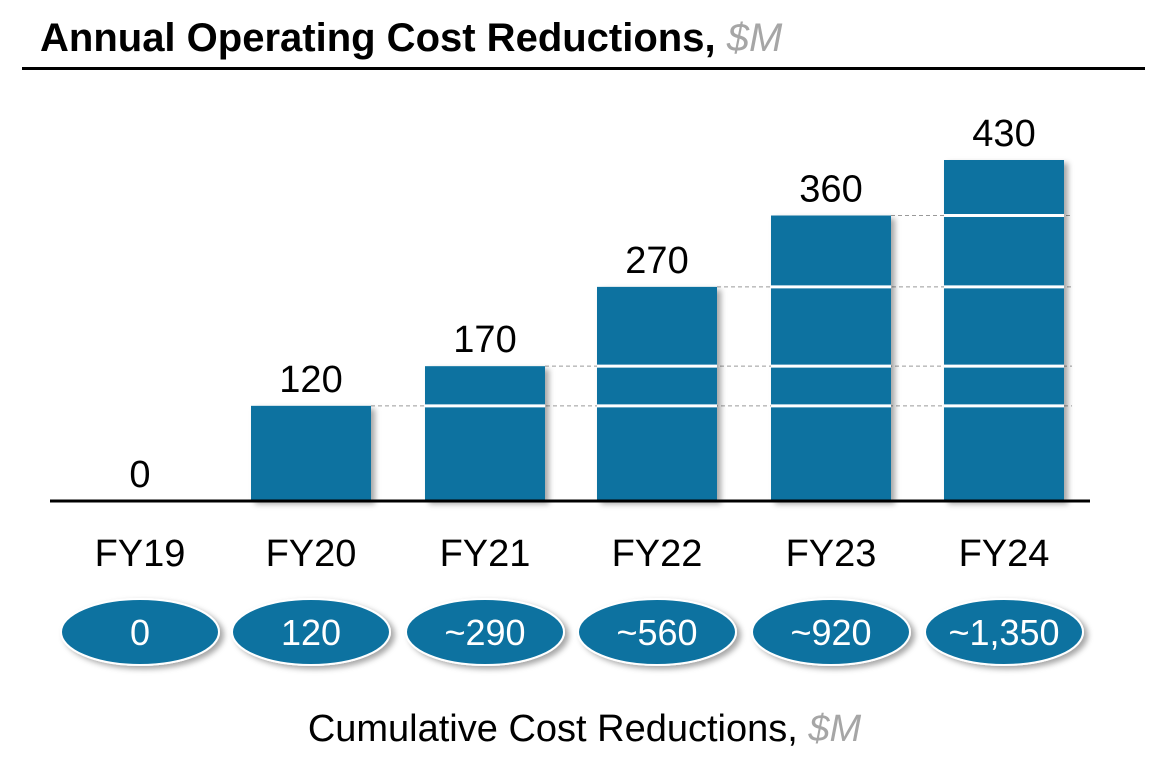 Image resolution: width=1169 pixels, height=782 pixels. What do you see at coordinates (1004, 554) in the screenshot?
I see `x-tick-label-fy24: FY24` at bounding box center [1004, 554].